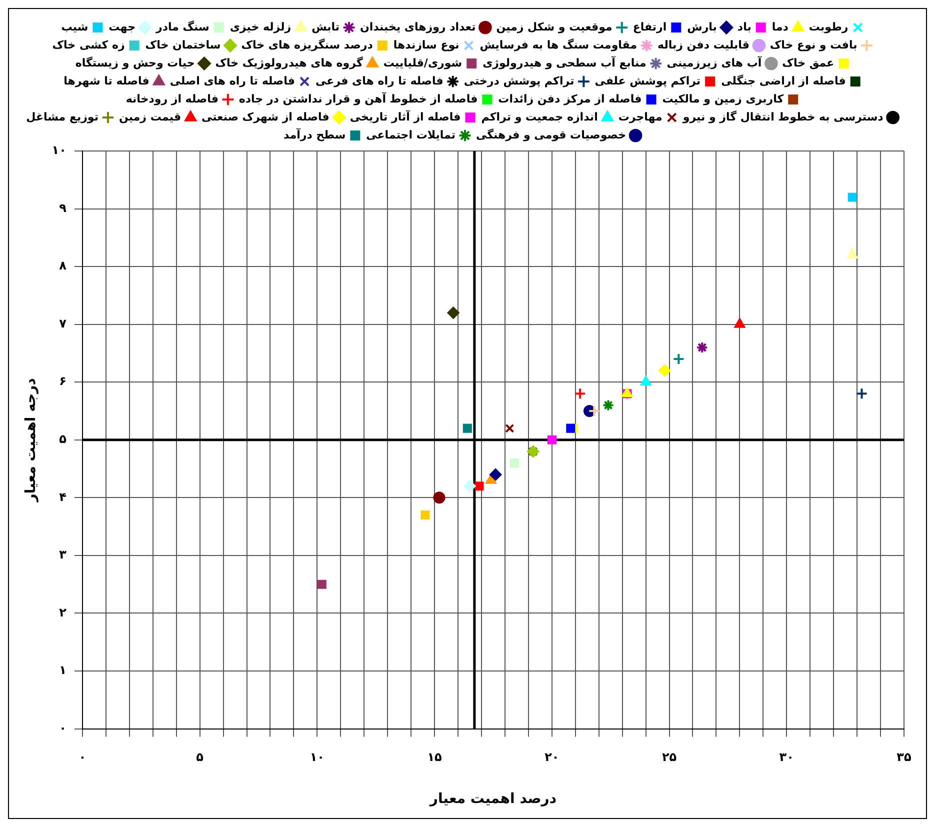 The width and height of the screenshot is (935, 827). Describe the element at coordinates (183, 45) in the screenshot. I see `legend-label: ساختمان خاک` at that location.